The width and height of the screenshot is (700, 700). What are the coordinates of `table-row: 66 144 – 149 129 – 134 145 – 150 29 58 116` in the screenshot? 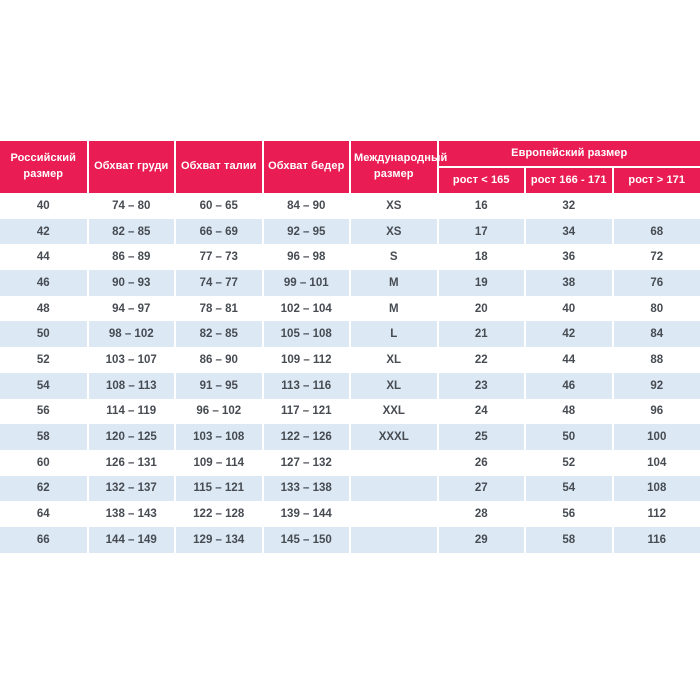 It's located at (350, 539).